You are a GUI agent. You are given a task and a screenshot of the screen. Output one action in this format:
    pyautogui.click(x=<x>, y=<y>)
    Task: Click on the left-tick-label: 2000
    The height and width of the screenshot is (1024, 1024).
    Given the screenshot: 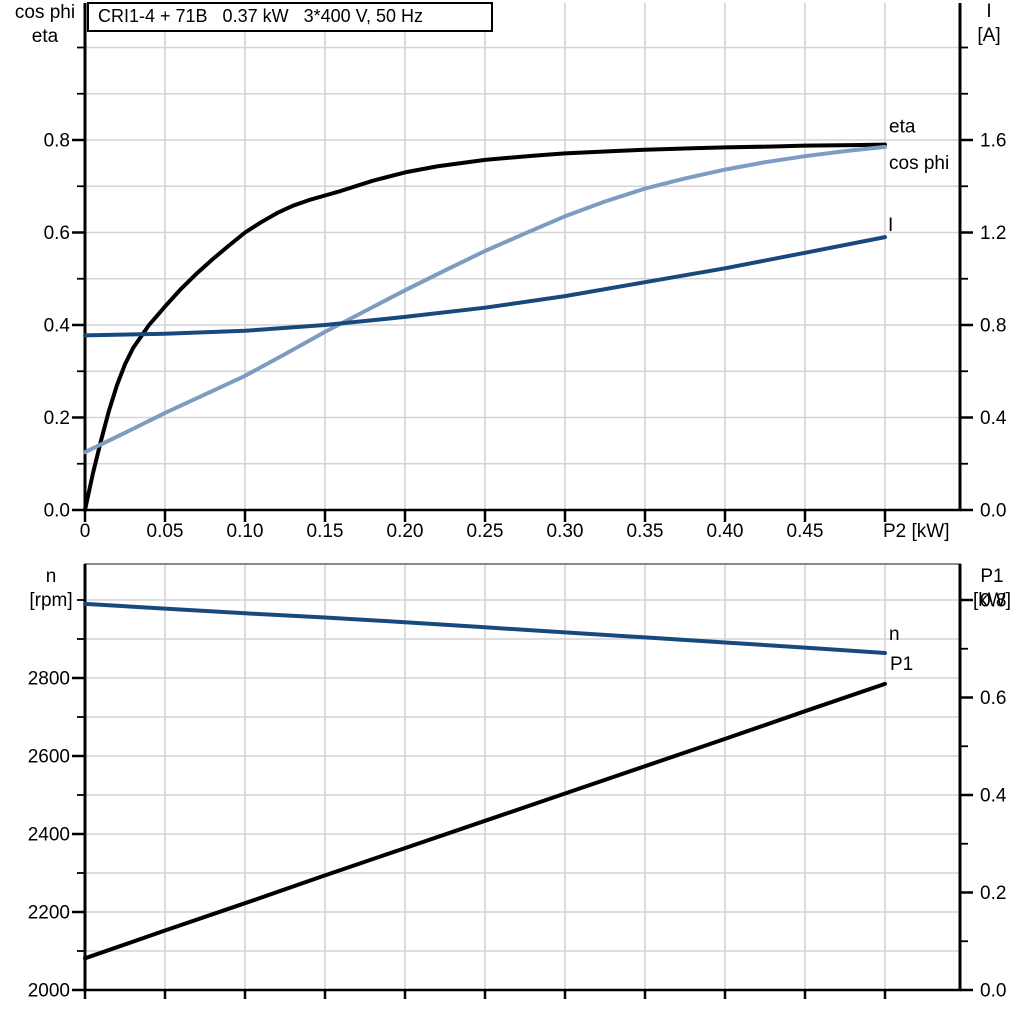 What is the action you would take?
    pyautogui.click(x=49, y=991)
    